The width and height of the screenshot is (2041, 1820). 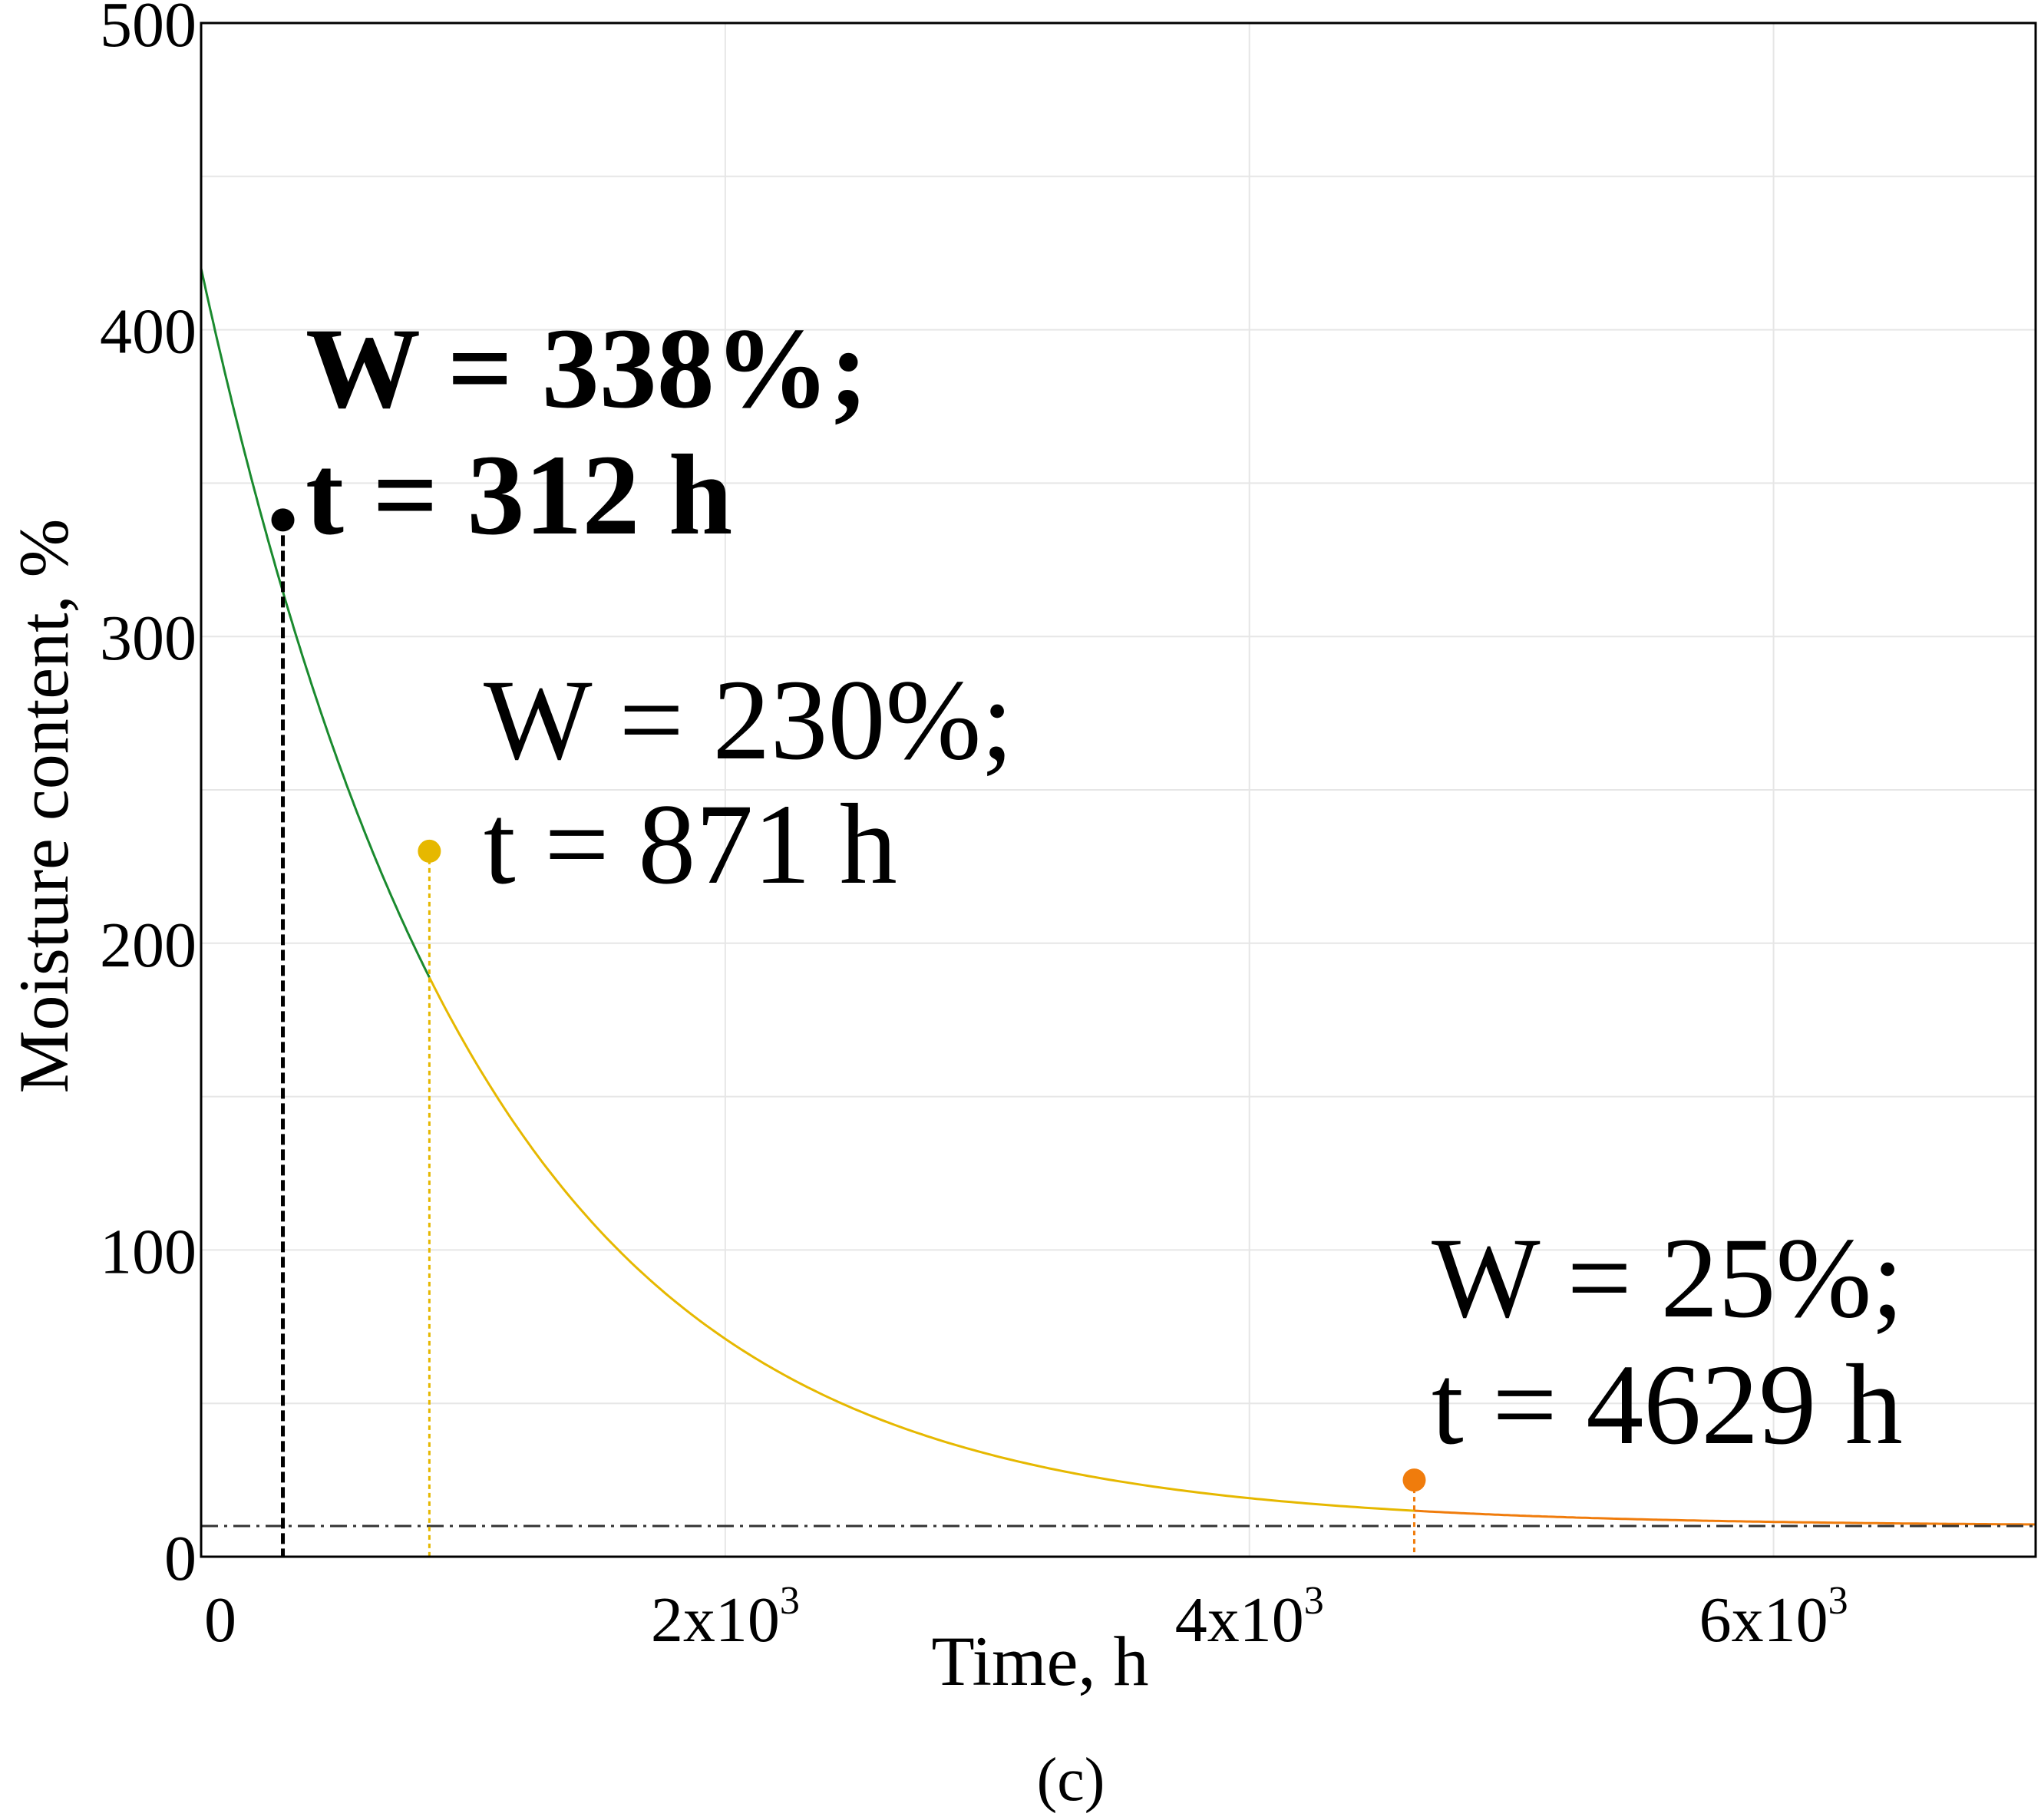 I want to click on y-tick-labels: 0 100 200 300 400 500, so click(x=148, y=797).